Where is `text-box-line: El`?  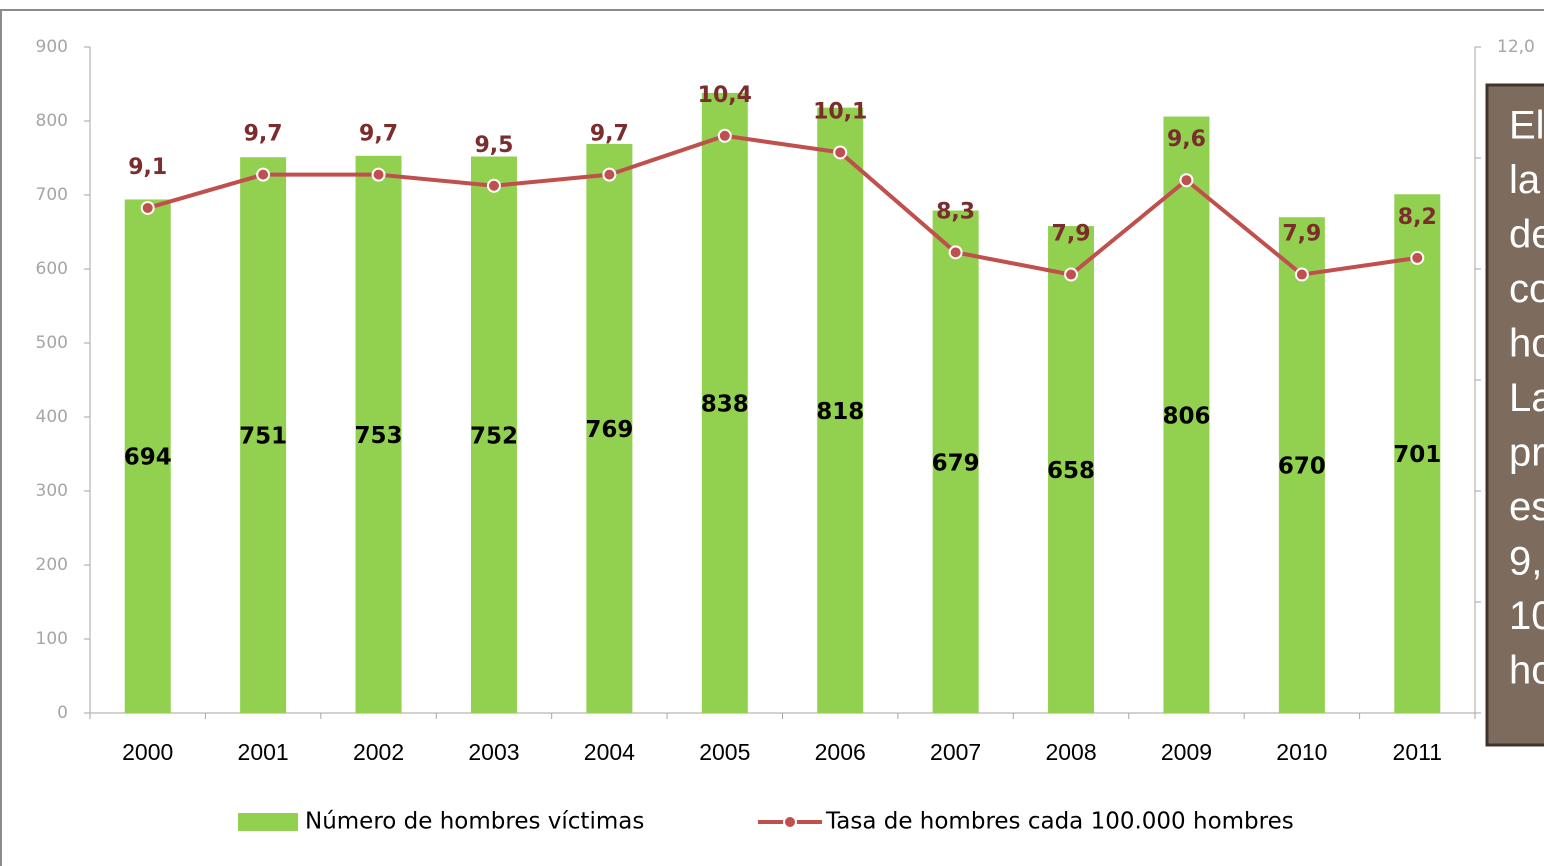
text-box-line: El is located at coordinates (1526, 126).